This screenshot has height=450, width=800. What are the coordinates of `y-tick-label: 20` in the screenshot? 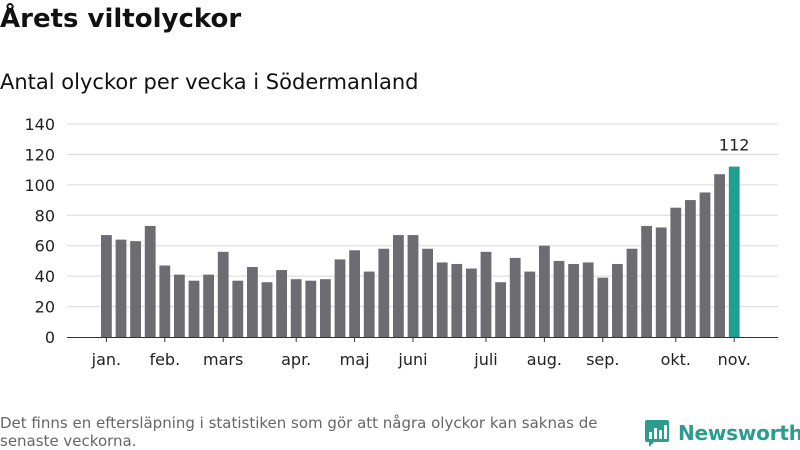 It's located at (45, 307).